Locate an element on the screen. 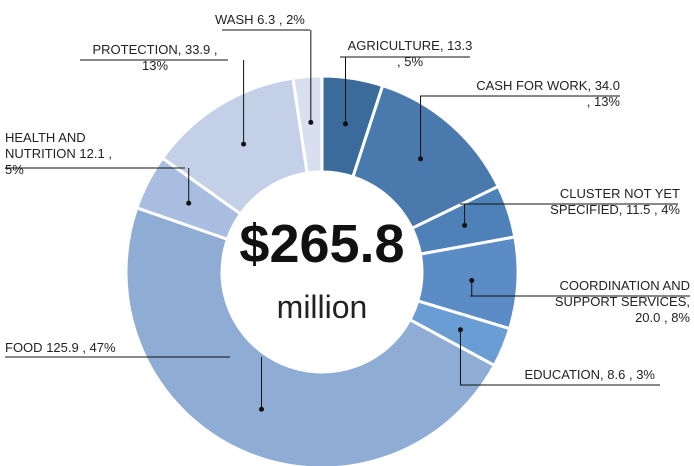 This screenshot has width=694, height=466. slice-label: WASH 6.3 , 2% is located at coordinates (260, 20).